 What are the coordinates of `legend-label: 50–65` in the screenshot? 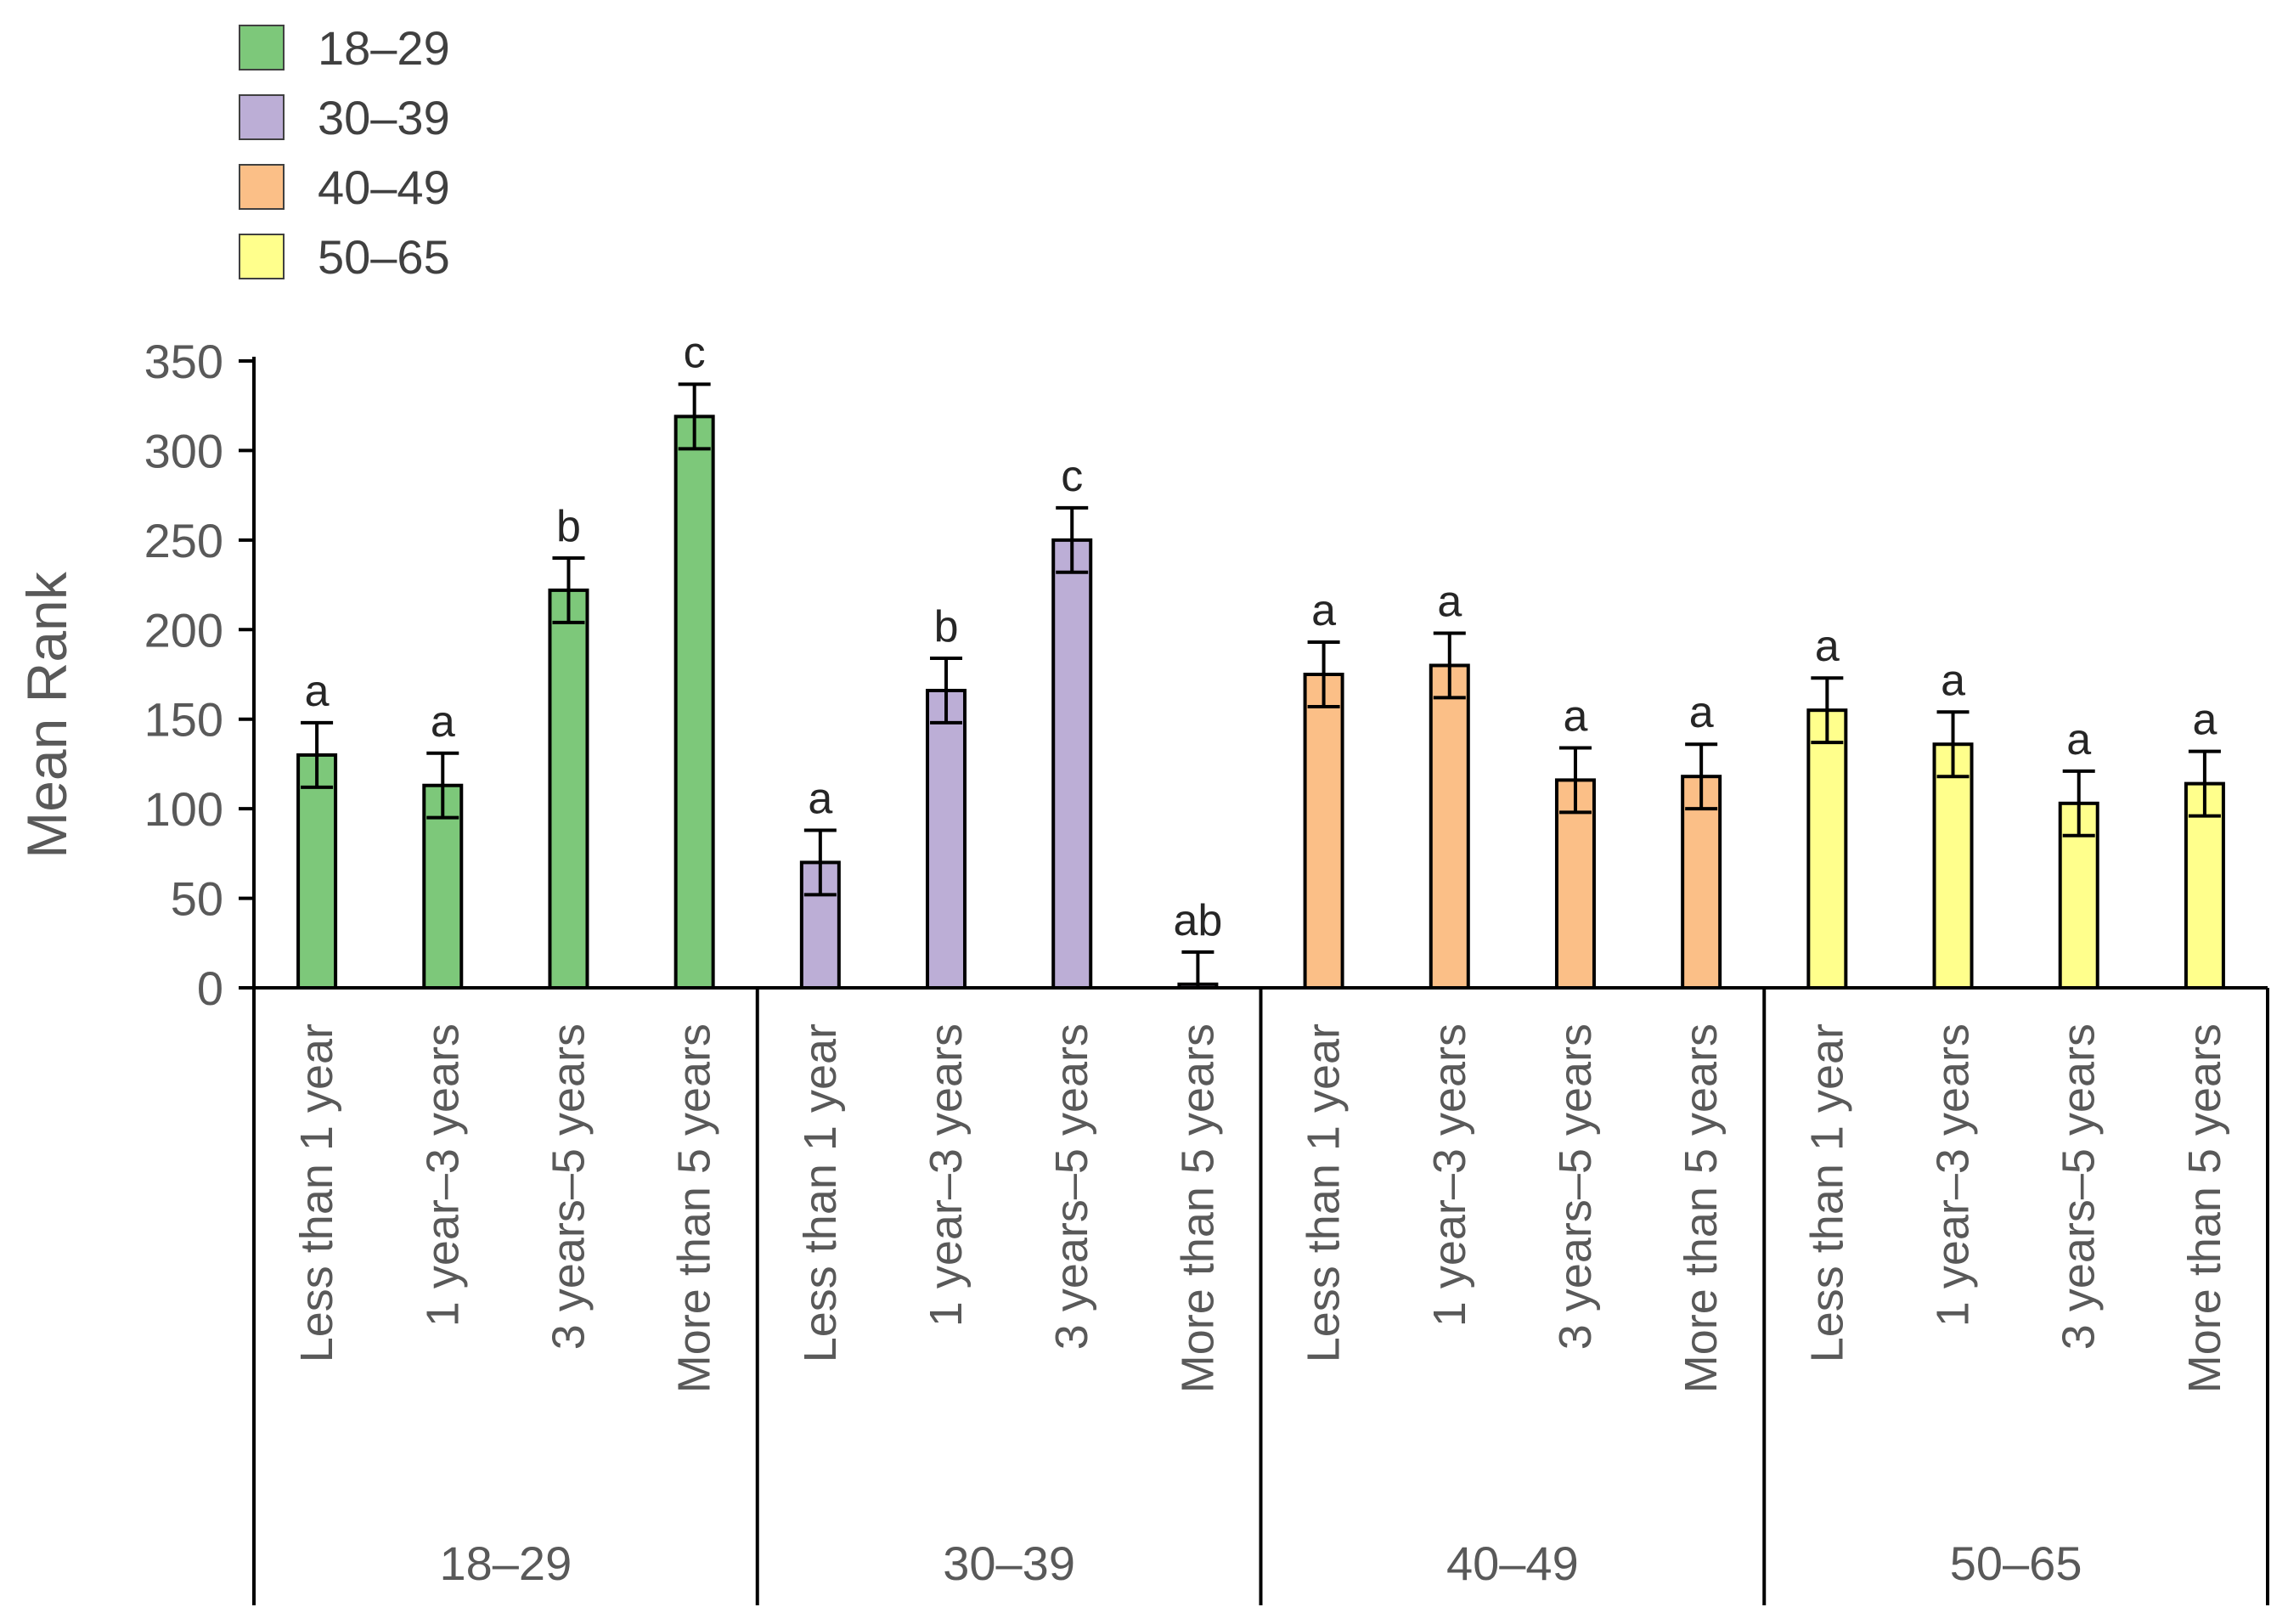 It's located at (384, 257).